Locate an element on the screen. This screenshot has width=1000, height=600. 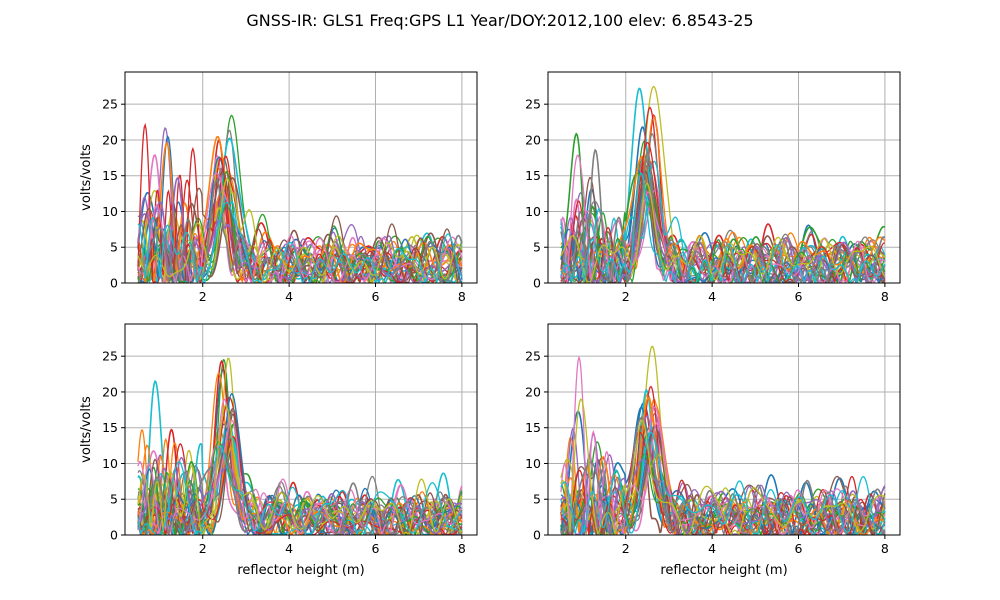
subplot-top-right: 2 4 6 8 0 5 10 15 20 25 is located at coordinates (713, 187).